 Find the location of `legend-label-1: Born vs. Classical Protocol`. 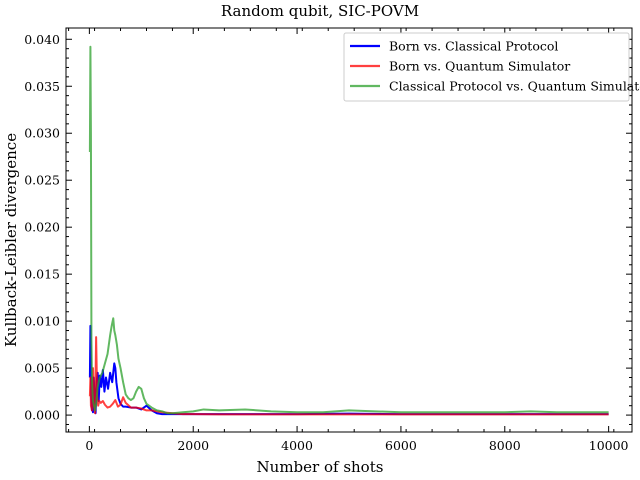

legend-label-1: Born vs. Classical Protocol is located at coordinates (473, 46).